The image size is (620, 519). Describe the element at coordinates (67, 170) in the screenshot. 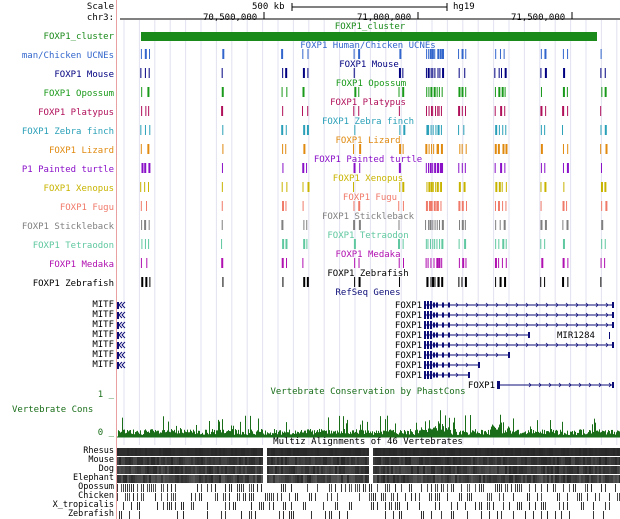

I see `track-label-painted-turtle: P1 Painted turtle` at that location.